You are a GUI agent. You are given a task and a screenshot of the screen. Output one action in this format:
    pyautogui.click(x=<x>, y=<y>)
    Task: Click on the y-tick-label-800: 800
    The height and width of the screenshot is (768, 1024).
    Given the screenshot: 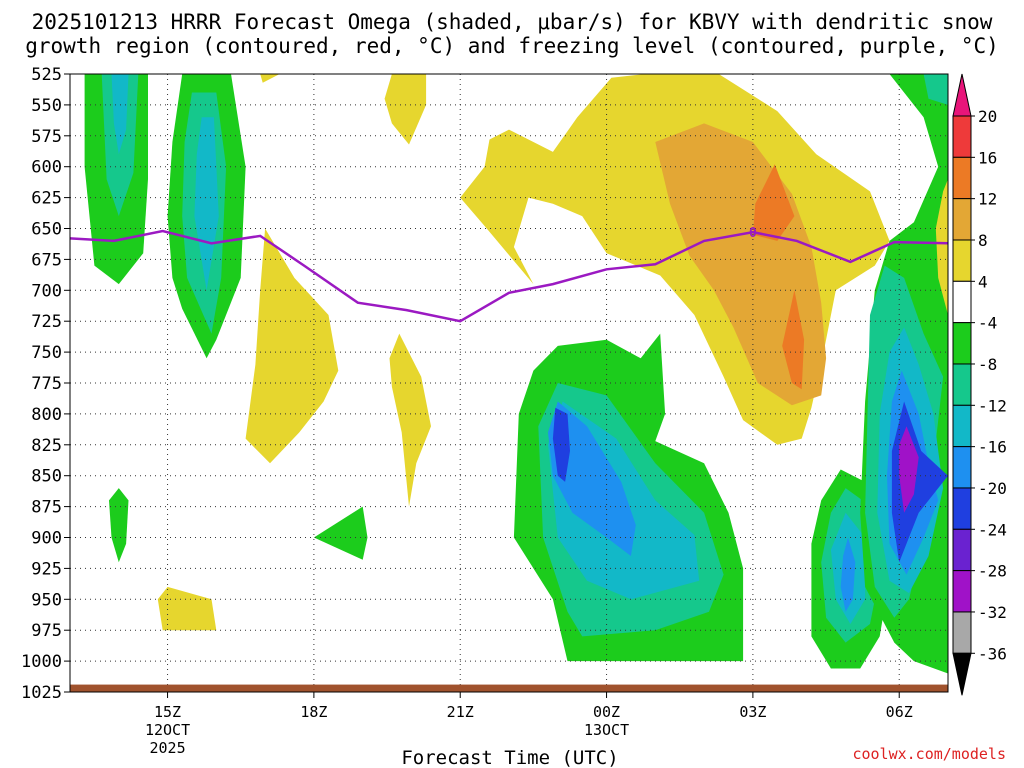 What is the action you would take?
    pyautogui.click(x=46, y=415)
    